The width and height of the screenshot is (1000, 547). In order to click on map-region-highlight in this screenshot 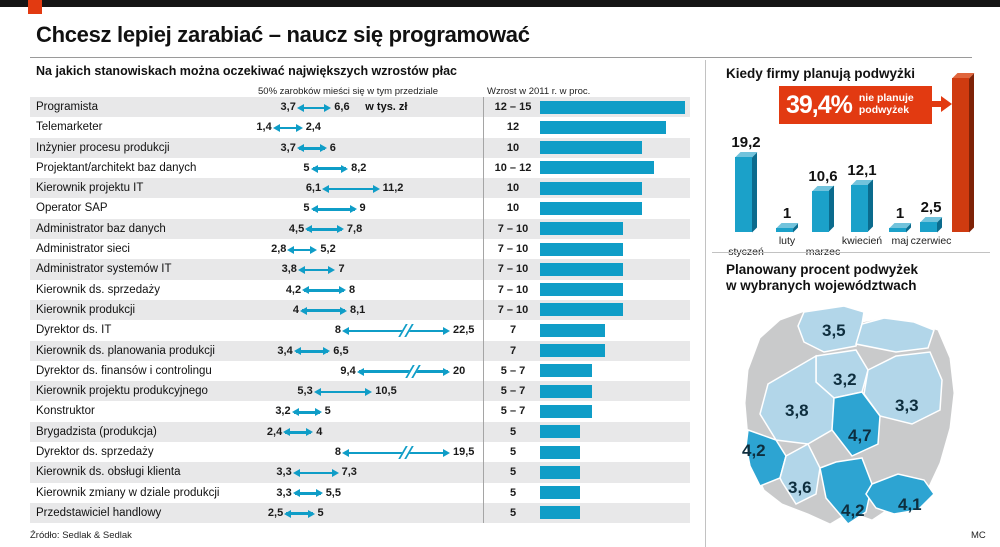, I will do `click(900, 494)`.